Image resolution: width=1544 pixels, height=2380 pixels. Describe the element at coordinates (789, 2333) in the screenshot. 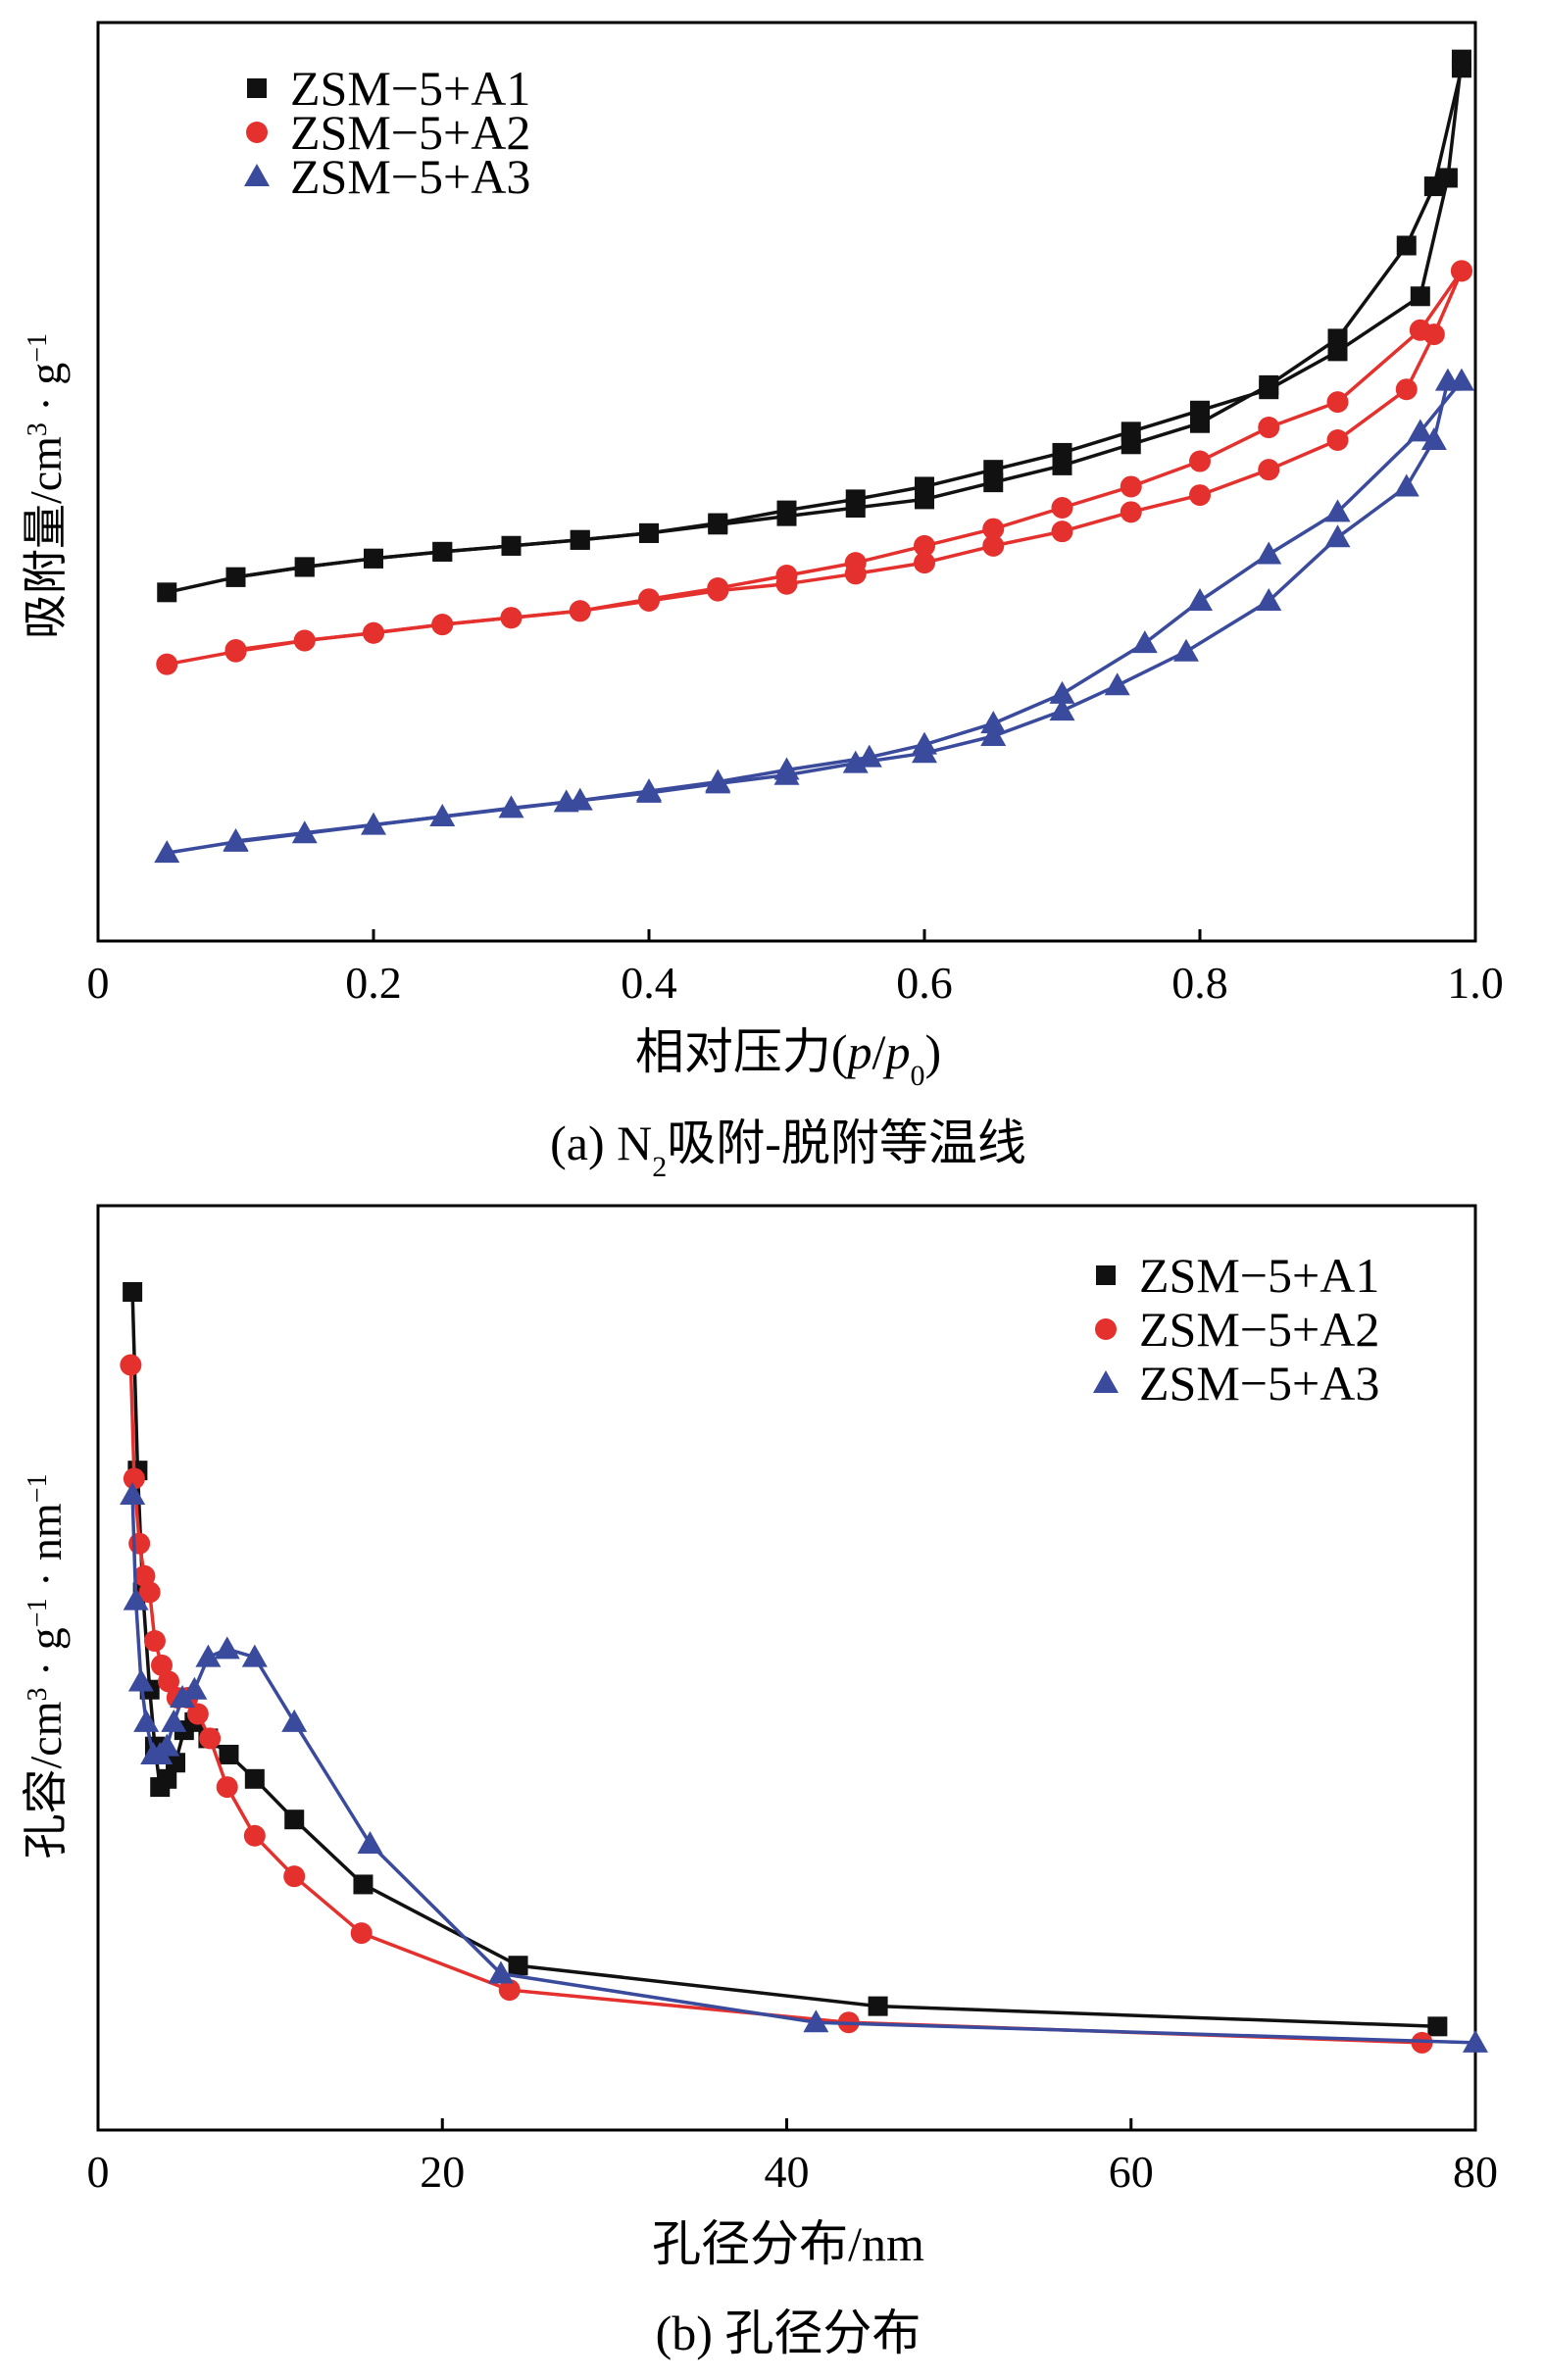

I see `panel-b-caption: (b) 孔径分布` at that location.